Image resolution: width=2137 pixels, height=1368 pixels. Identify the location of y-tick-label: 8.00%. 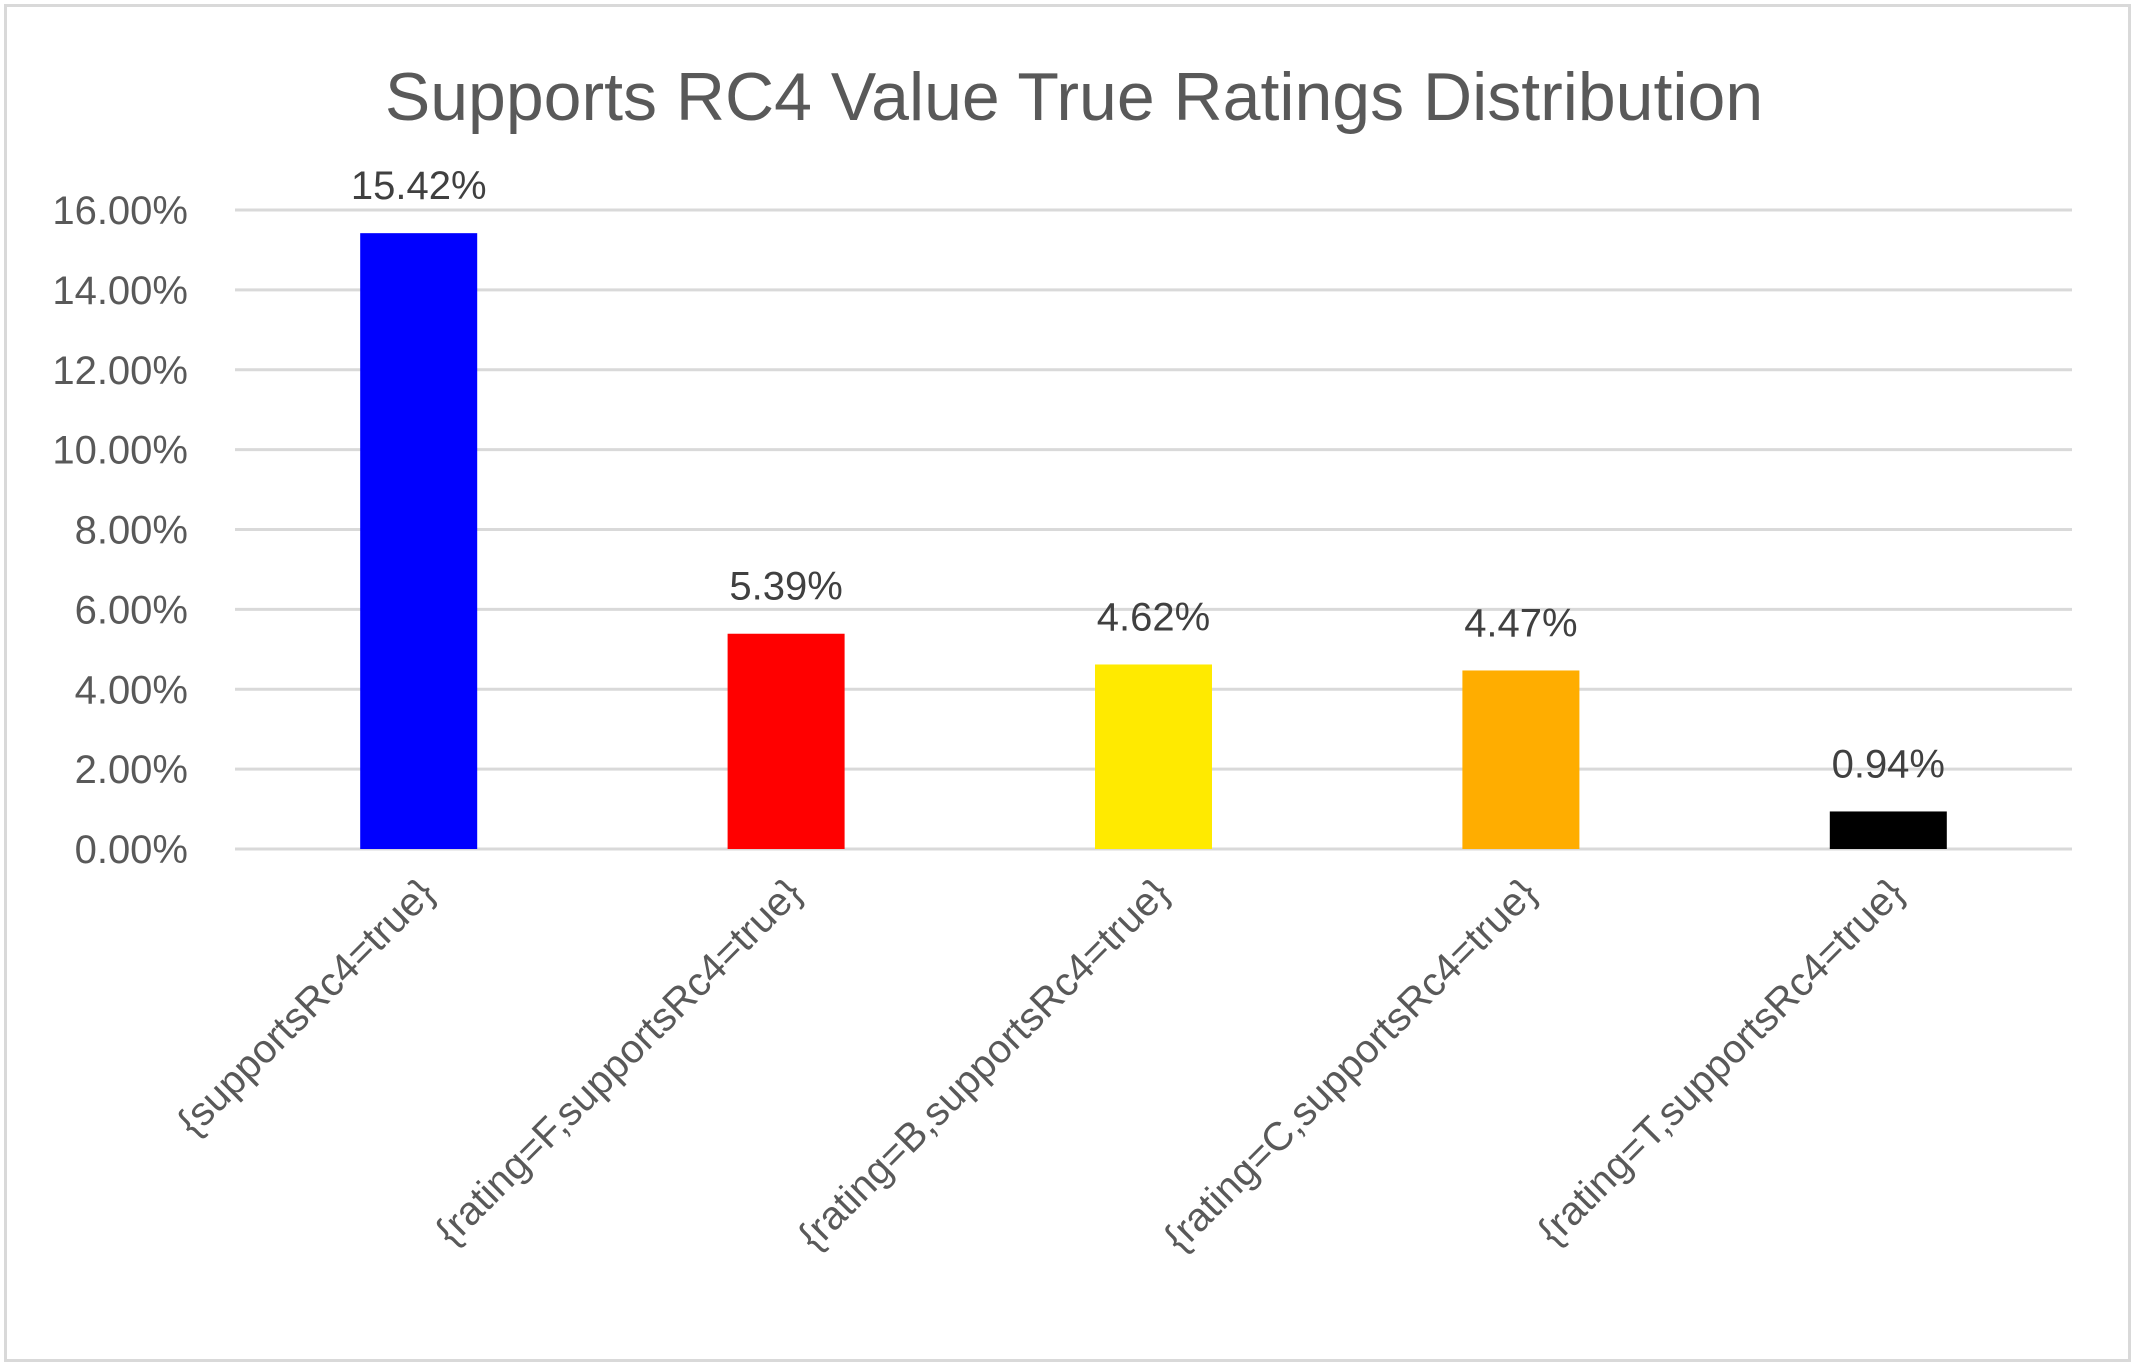
(131, 531).